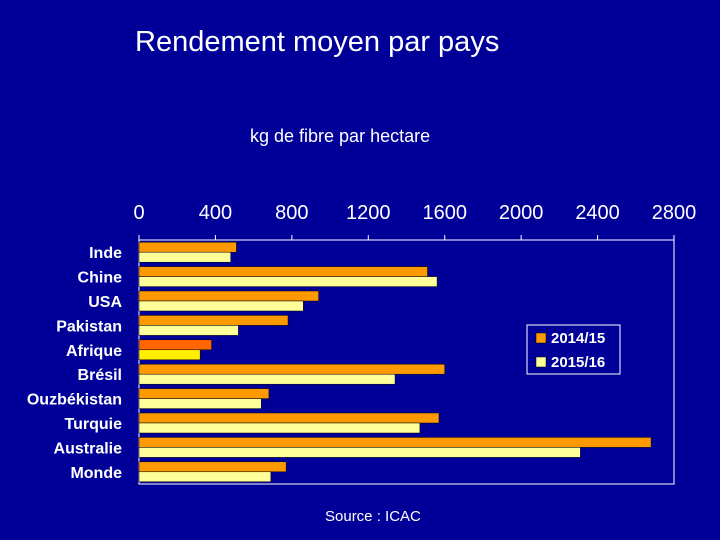  I want to click on chart-subtitle: kg de fibre par hectare, so click(340, 136).